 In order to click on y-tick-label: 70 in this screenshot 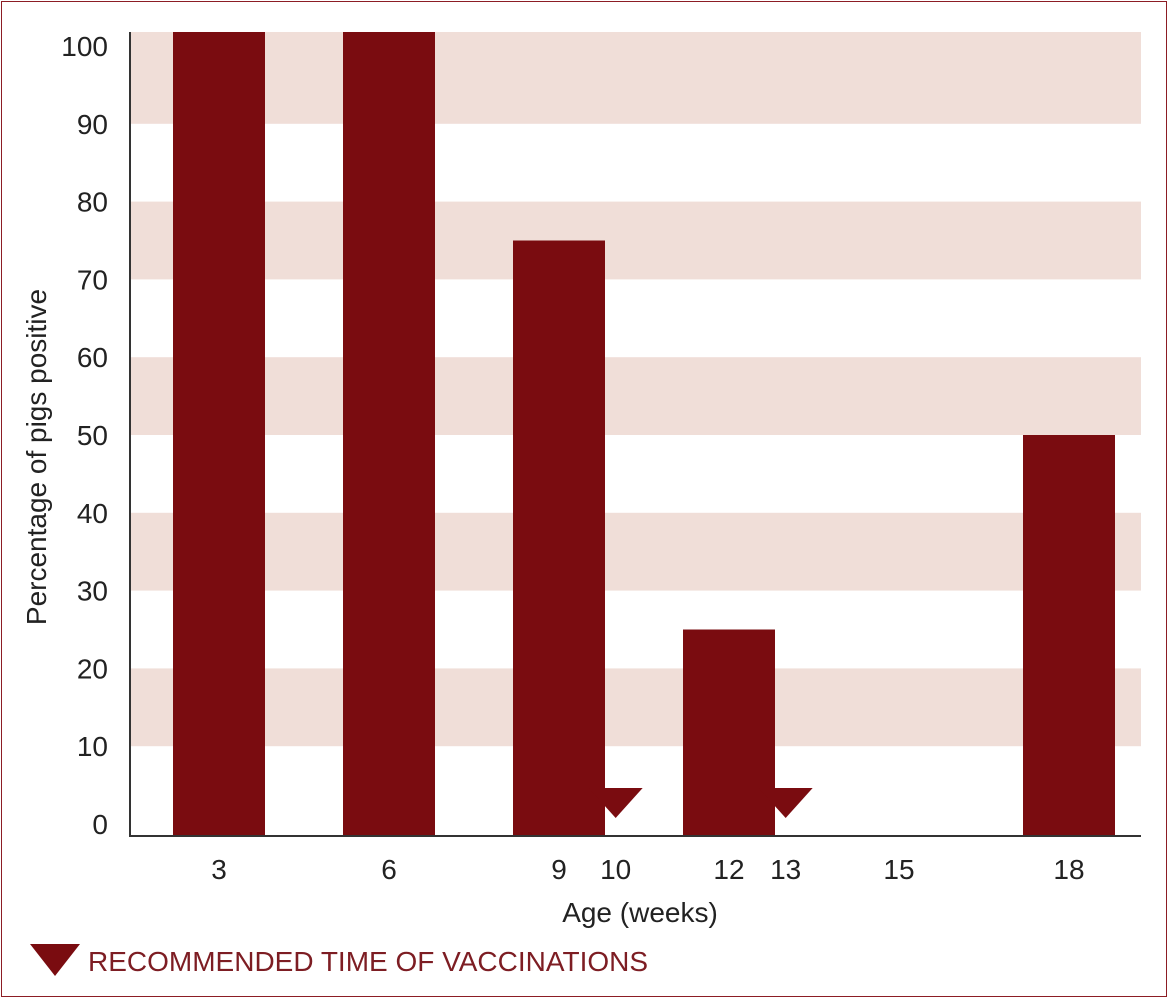, I will do `click(92, 279)`.